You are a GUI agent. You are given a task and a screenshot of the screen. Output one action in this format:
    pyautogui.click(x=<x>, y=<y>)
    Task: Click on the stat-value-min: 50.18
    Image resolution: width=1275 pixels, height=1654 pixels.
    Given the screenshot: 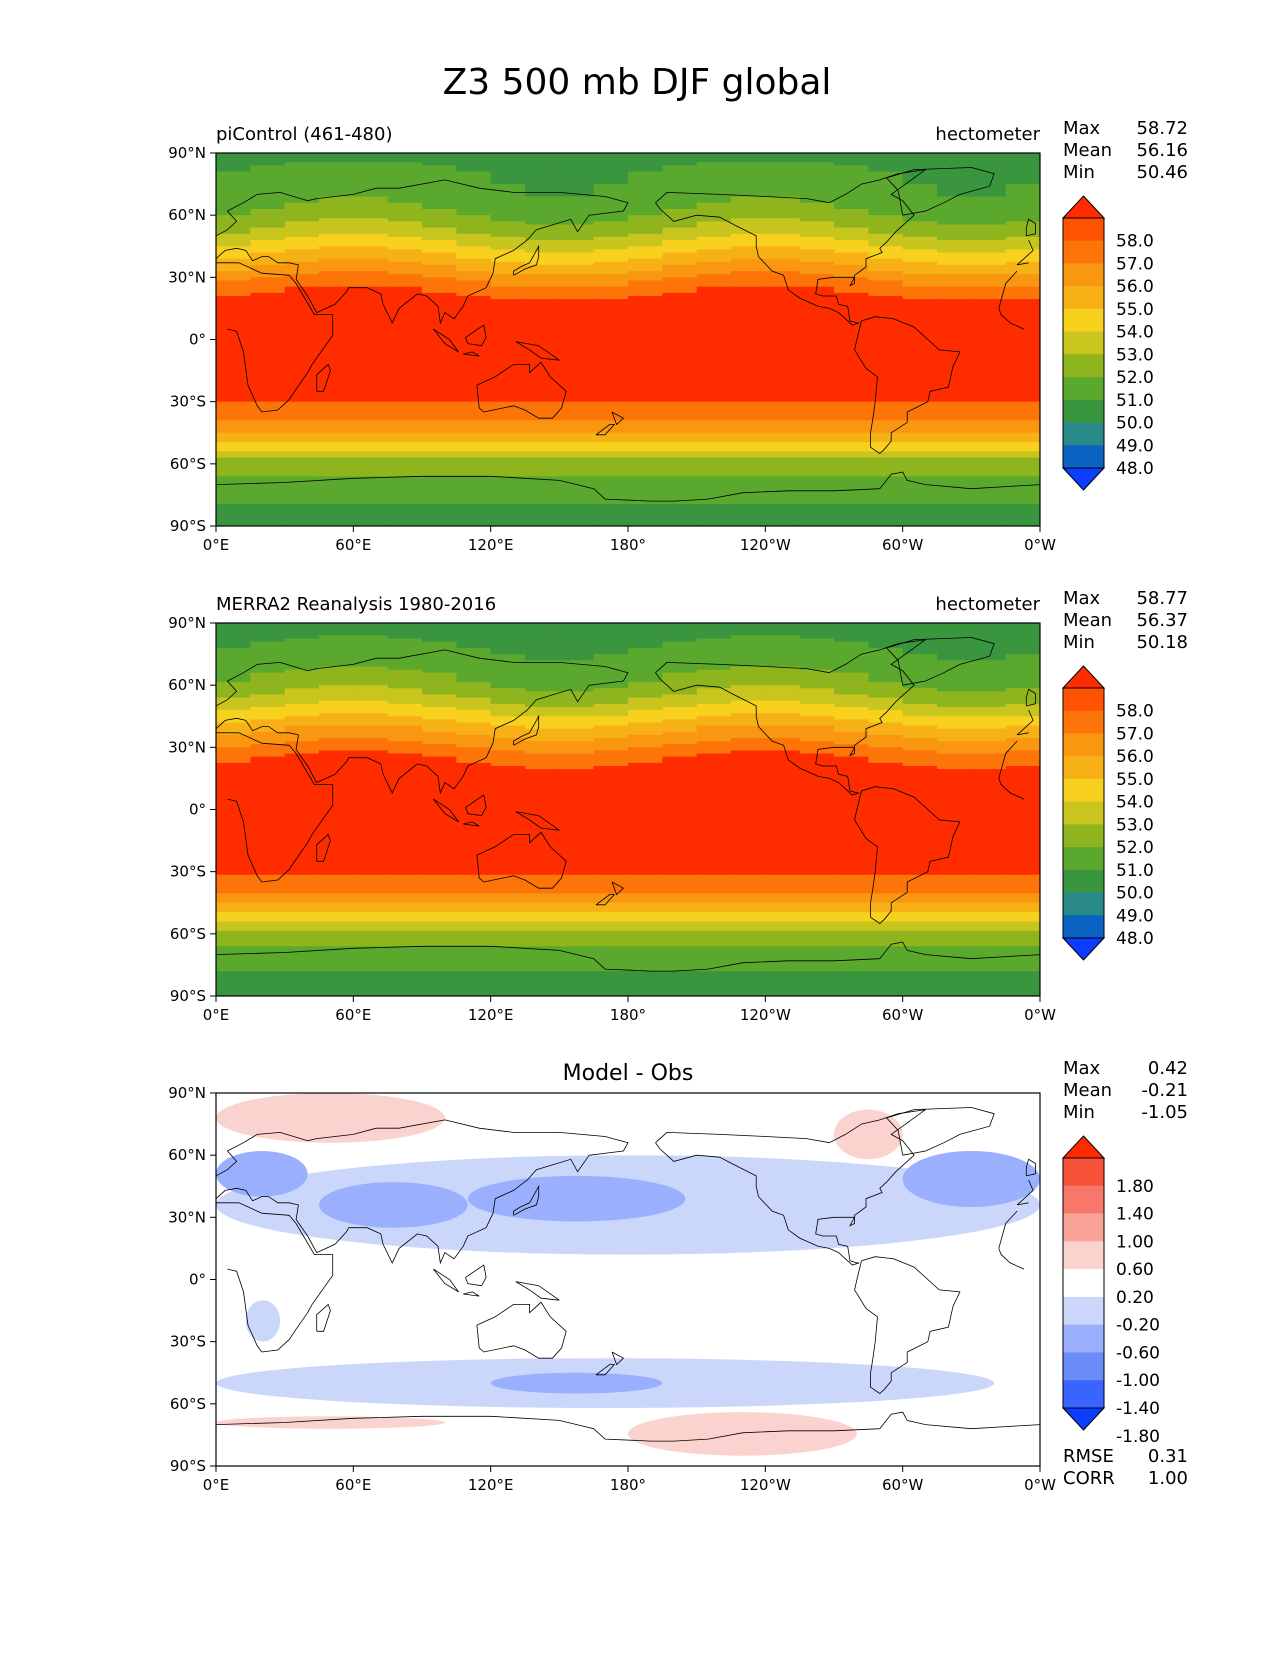 What is the action you would take?
    pyautogui.click(x=1162, y=642)
    